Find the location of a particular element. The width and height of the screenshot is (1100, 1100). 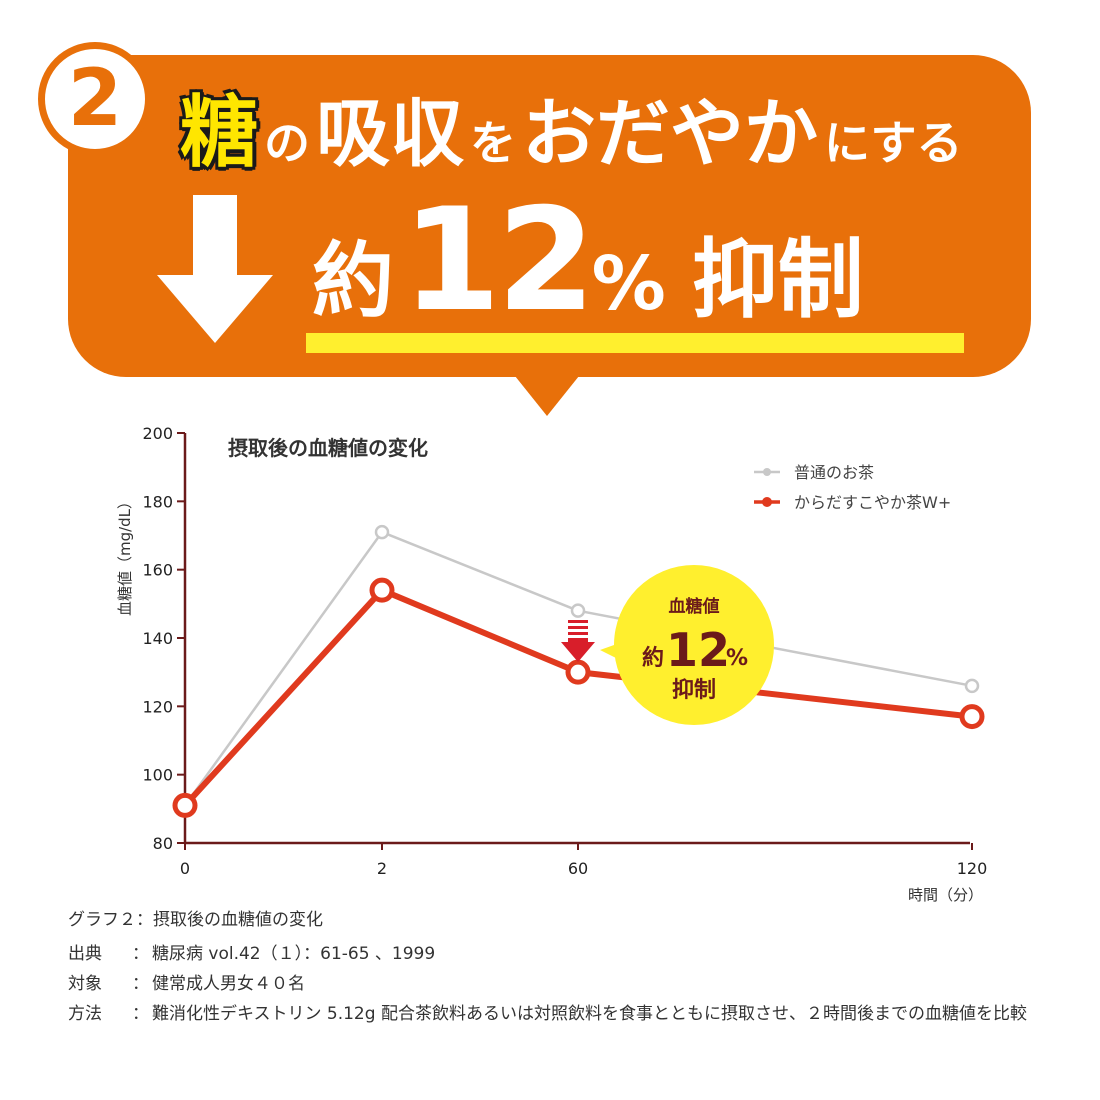

legend-item-normal-tea: 普通のお茶 is located at coordinates (834, 472).